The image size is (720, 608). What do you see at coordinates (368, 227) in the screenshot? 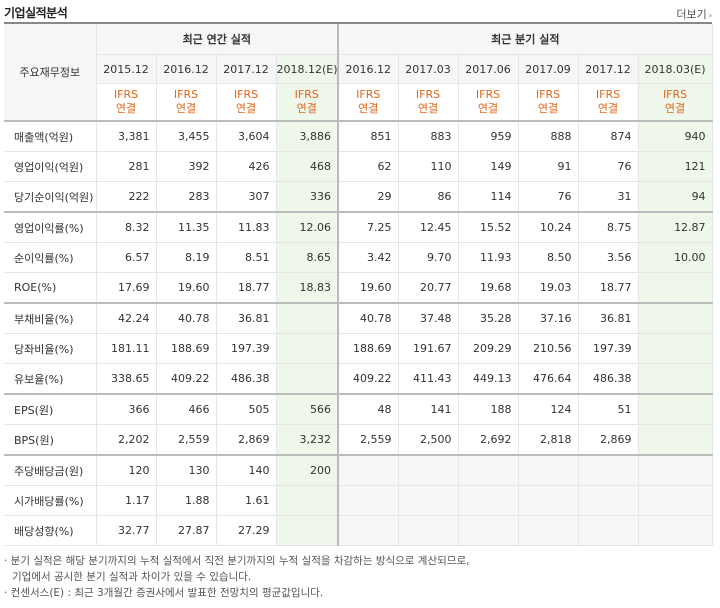
I see `value-cell: 7.25` at bounding box center [368, 227].